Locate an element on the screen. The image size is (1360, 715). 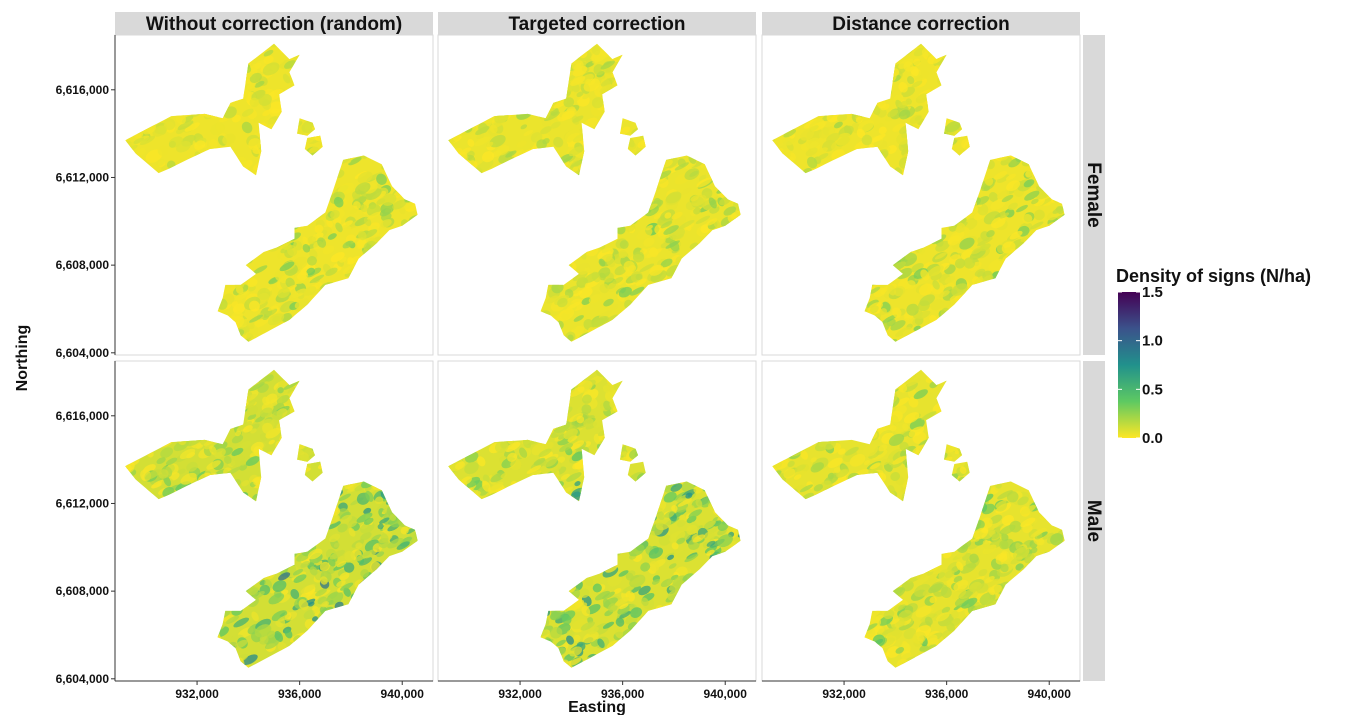
legend-title: Density of signs (N/ha) is located at coordinates (1213, 276).